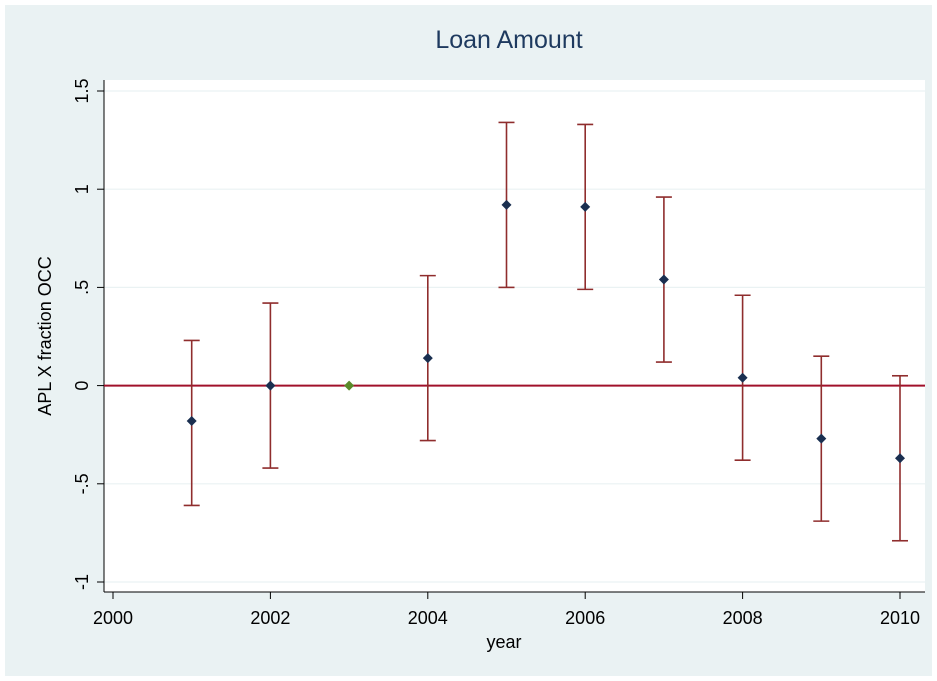  What do you see at coordinates (82, 189) in the screenshot?
I see `y-tick-label-4: 1` at bounding box center [82, 189].